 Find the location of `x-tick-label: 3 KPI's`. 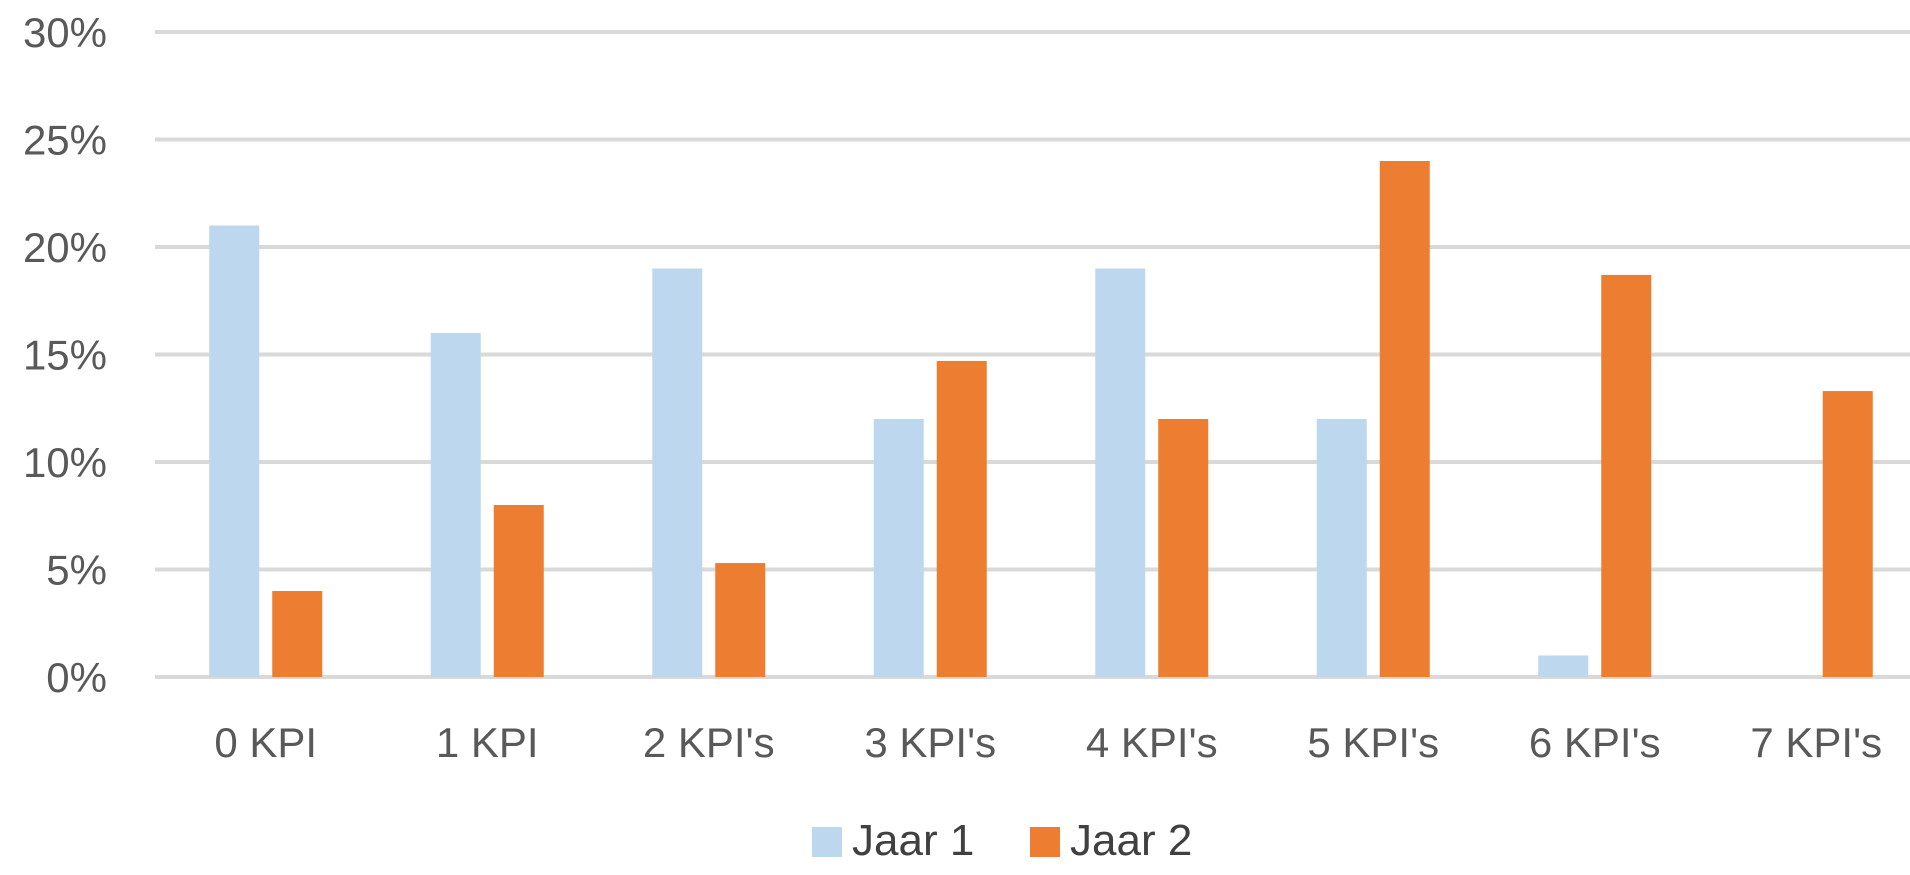

x-tick-label: 3 KPI's is located at coordinates (930, 742).